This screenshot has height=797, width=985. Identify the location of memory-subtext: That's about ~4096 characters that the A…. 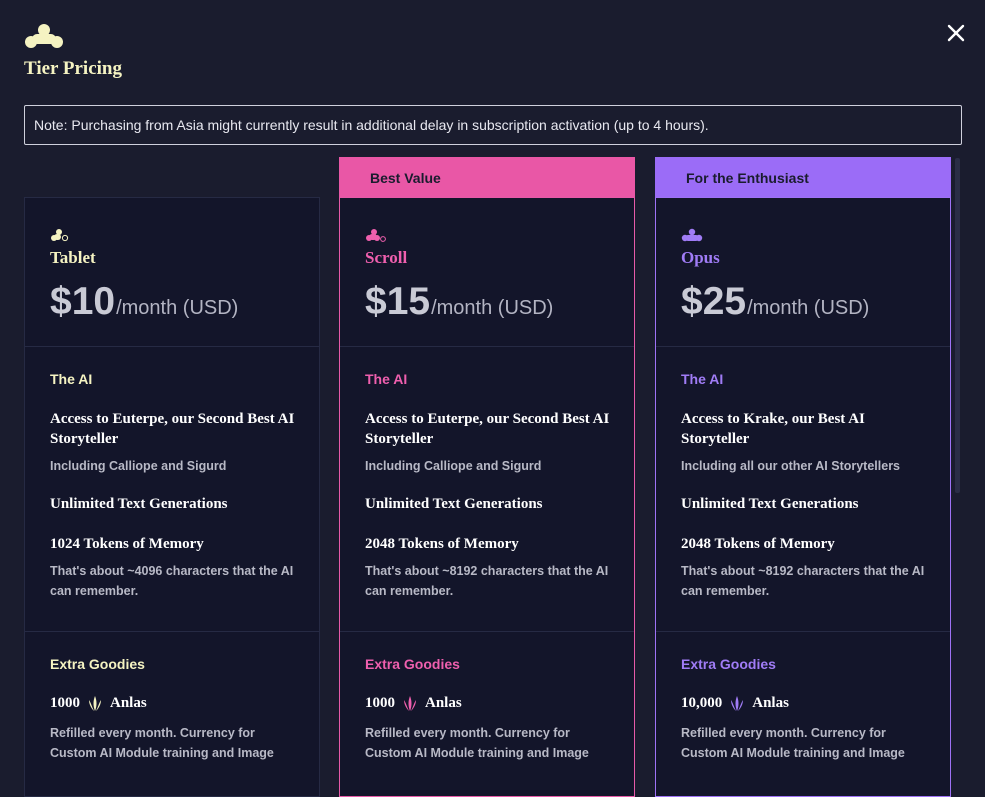
(172, 581).